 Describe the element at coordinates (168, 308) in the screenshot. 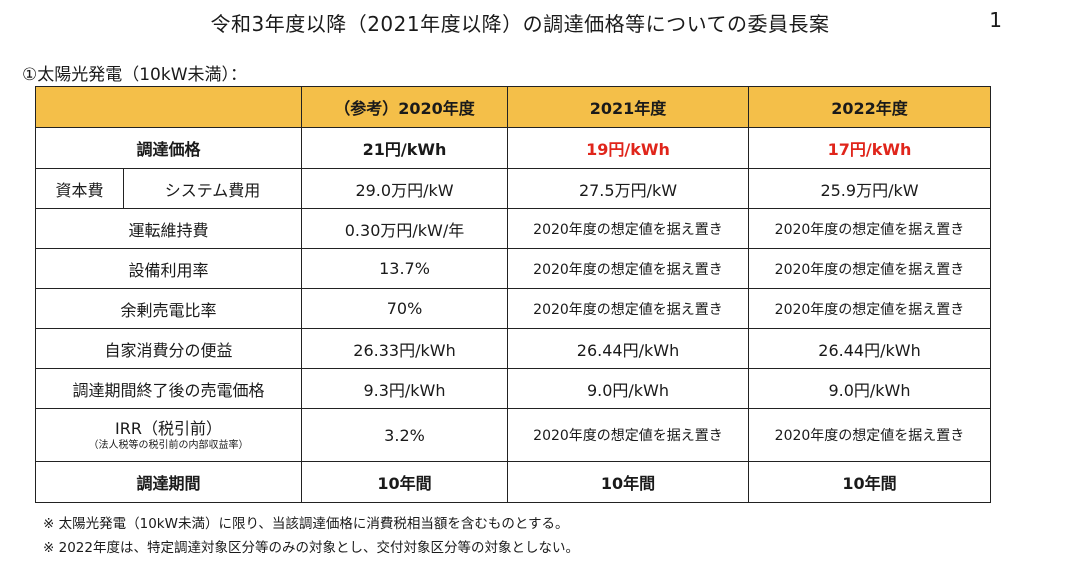

I see `row-label-surplus: 余剰売電比率` at that location.